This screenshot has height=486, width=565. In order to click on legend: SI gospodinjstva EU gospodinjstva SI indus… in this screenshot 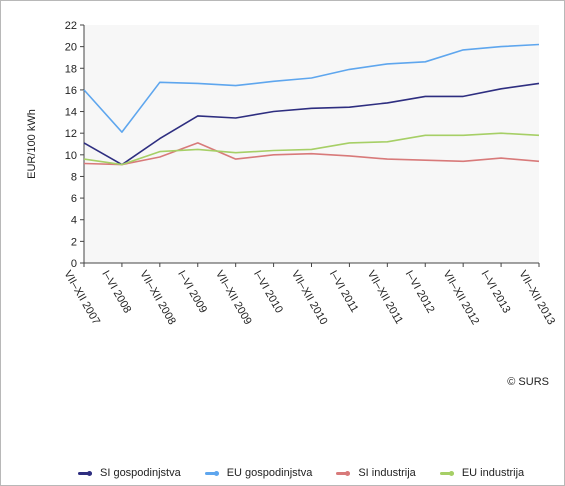, I will do `click(301, 473)`.